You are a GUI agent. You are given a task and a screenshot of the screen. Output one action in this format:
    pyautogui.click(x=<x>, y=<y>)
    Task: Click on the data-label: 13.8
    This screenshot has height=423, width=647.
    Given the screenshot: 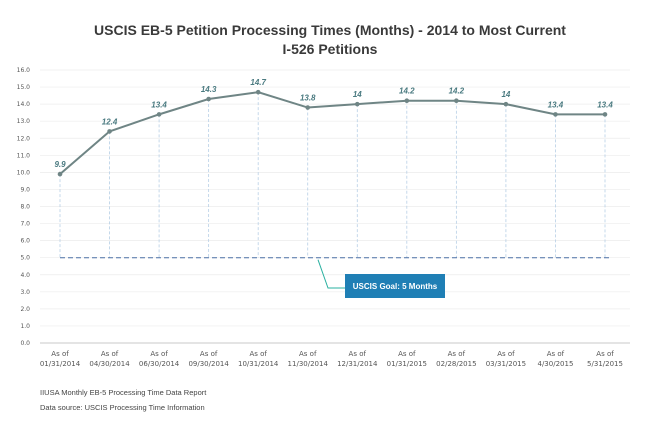 What is the action you would take?
    pyautogui.click(x=308, y=98)
    